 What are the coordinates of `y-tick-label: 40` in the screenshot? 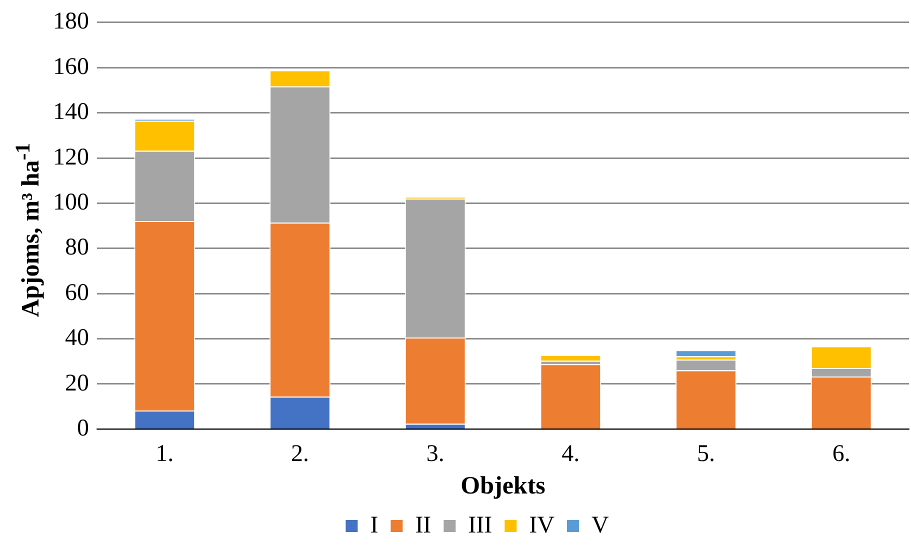 It's located at (77, 338).